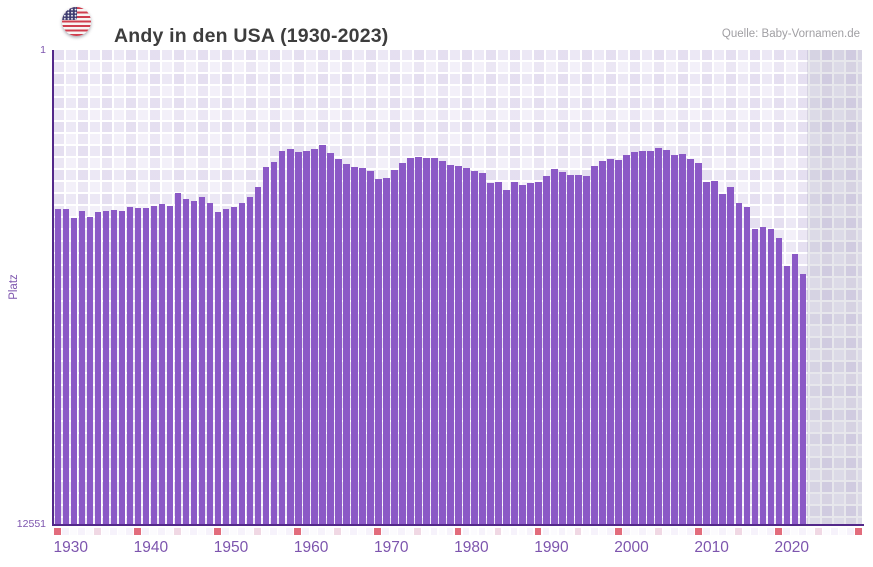  Describe the element at coordinates (634, 338) in the screenshot. I see `bar-2002` at that location.